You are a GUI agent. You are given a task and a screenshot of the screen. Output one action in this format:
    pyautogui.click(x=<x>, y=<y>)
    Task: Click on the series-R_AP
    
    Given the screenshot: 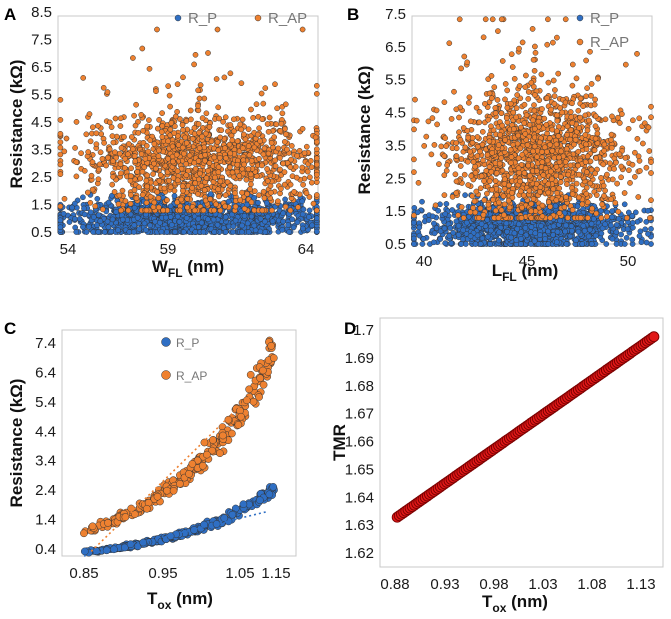 What is the action you would take?
    pyautogui.click(x=188, y=120)
    